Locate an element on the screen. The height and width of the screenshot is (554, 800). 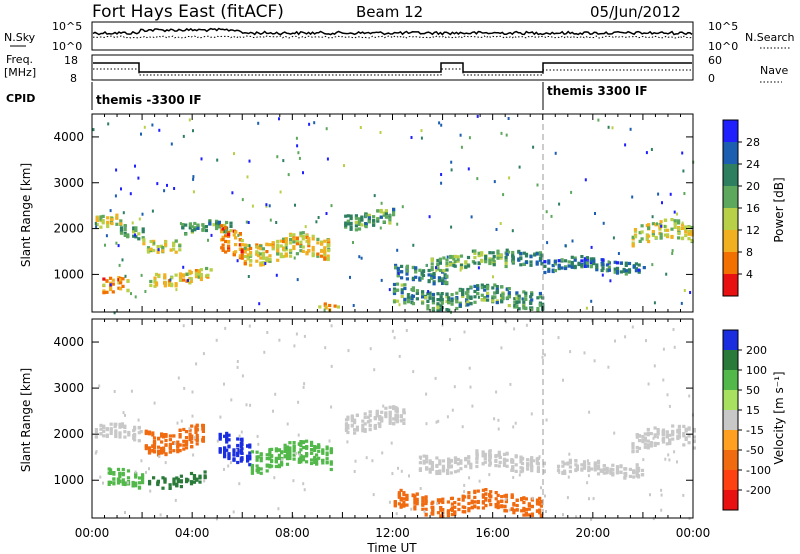
colorbar-tick-label: 4 is located at coordinates (749, 274).